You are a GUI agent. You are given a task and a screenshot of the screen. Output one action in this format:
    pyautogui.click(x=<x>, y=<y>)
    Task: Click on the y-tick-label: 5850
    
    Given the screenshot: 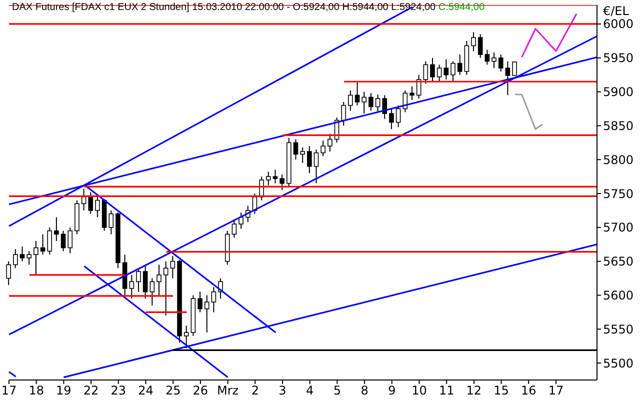 What is the action you would take?
    pyautogui.click(x=618, y=125)
    